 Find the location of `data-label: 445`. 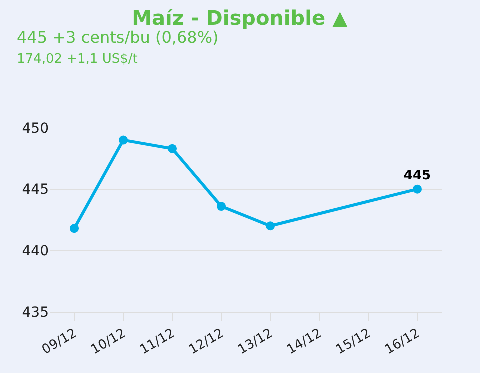

data-label: 445 is located at coordinates (418, 176).